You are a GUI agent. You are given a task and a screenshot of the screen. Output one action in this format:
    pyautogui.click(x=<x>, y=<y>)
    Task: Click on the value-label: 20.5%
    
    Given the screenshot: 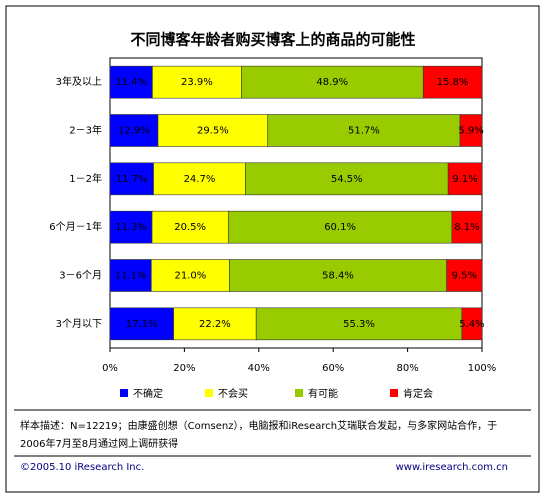 What is the action you would take?
    pyautogui.click(x=190, y=227)
    